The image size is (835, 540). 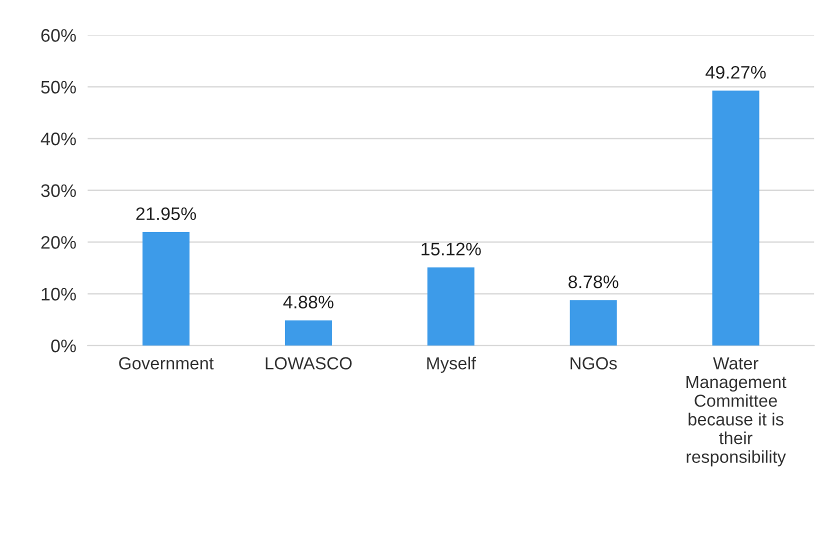 What do you see at coordinates (63, 346) in the screenshot?
I see `y-tick-label: 0%` at bounding box center [63, 346].